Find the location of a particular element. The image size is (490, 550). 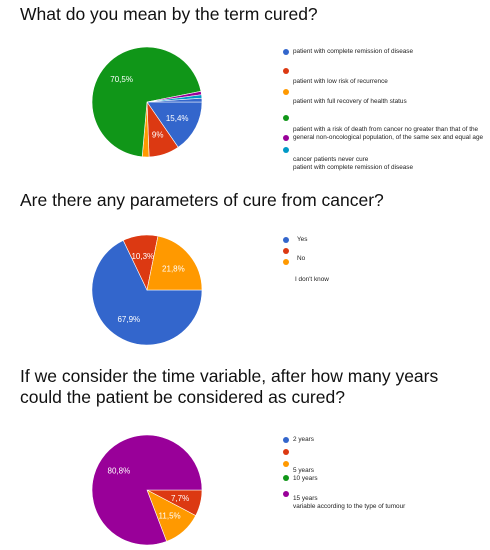

legend-text: No is located at coordinates (301, 258).